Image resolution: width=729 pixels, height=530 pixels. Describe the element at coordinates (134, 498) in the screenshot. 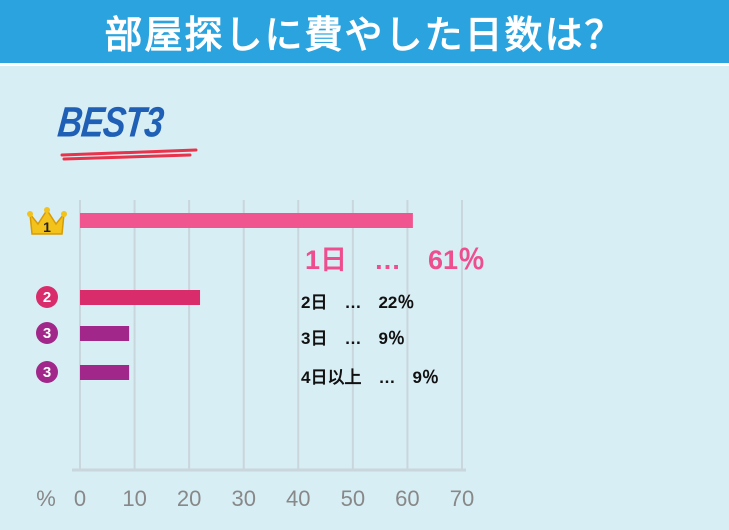

I see `x-tick-label: 10` at that location.